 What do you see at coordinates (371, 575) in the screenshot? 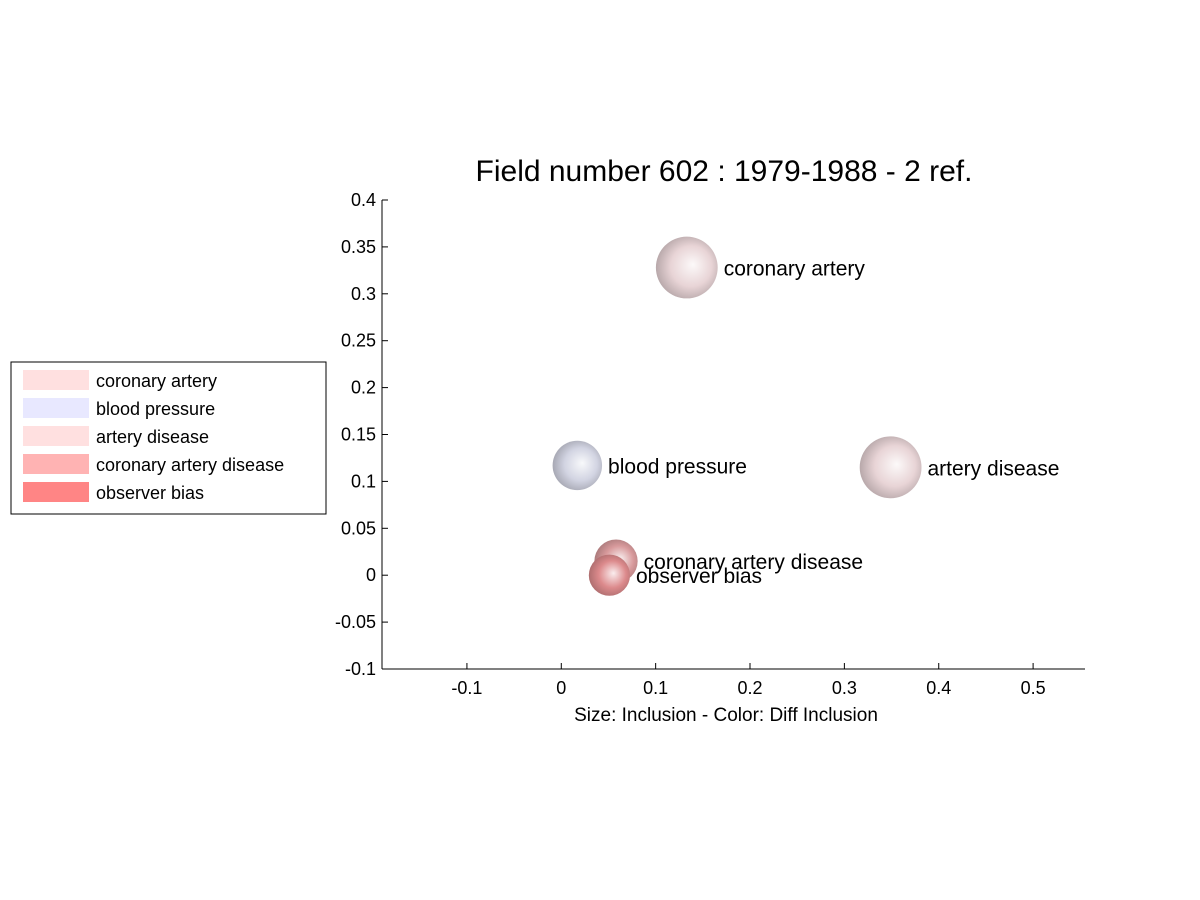
I see `y-tick-label: 0` at bounding box center [371, 575].